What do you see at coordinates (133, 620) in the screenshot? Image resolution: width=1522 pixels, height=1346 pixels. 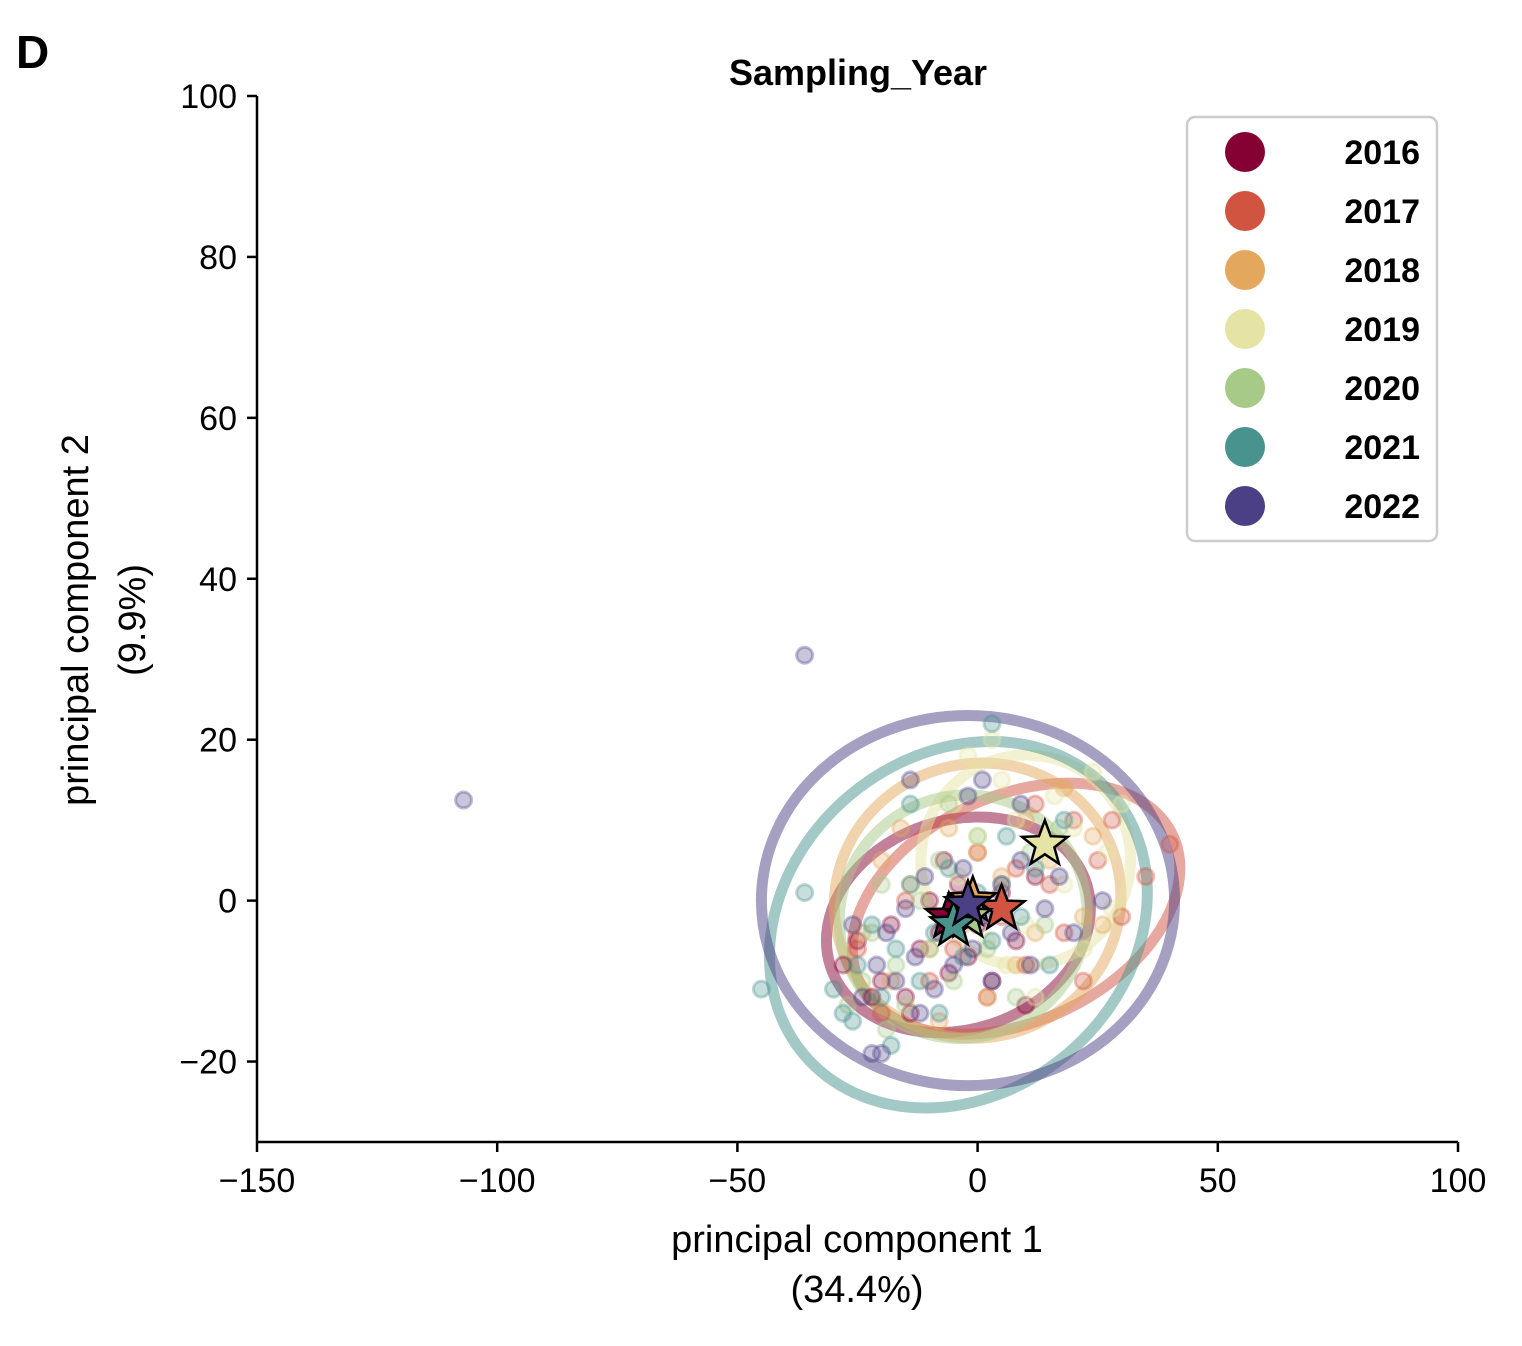 I see `y-axis-label-line2: (9.9%)` at bounding box center [133, 620].